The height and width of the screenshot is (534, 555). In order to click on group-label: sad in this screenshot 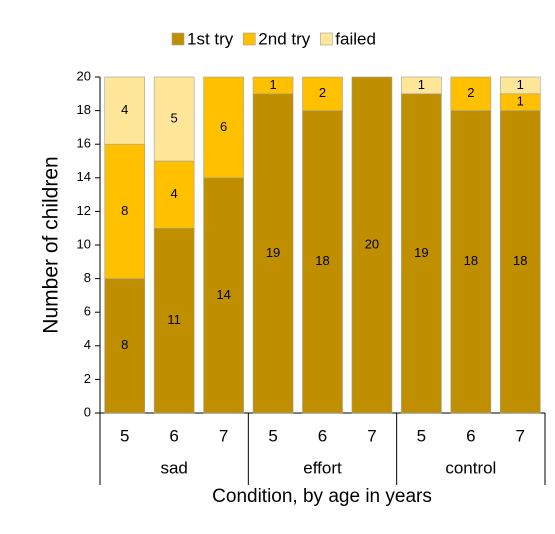, I will do `click(173, 467)`.